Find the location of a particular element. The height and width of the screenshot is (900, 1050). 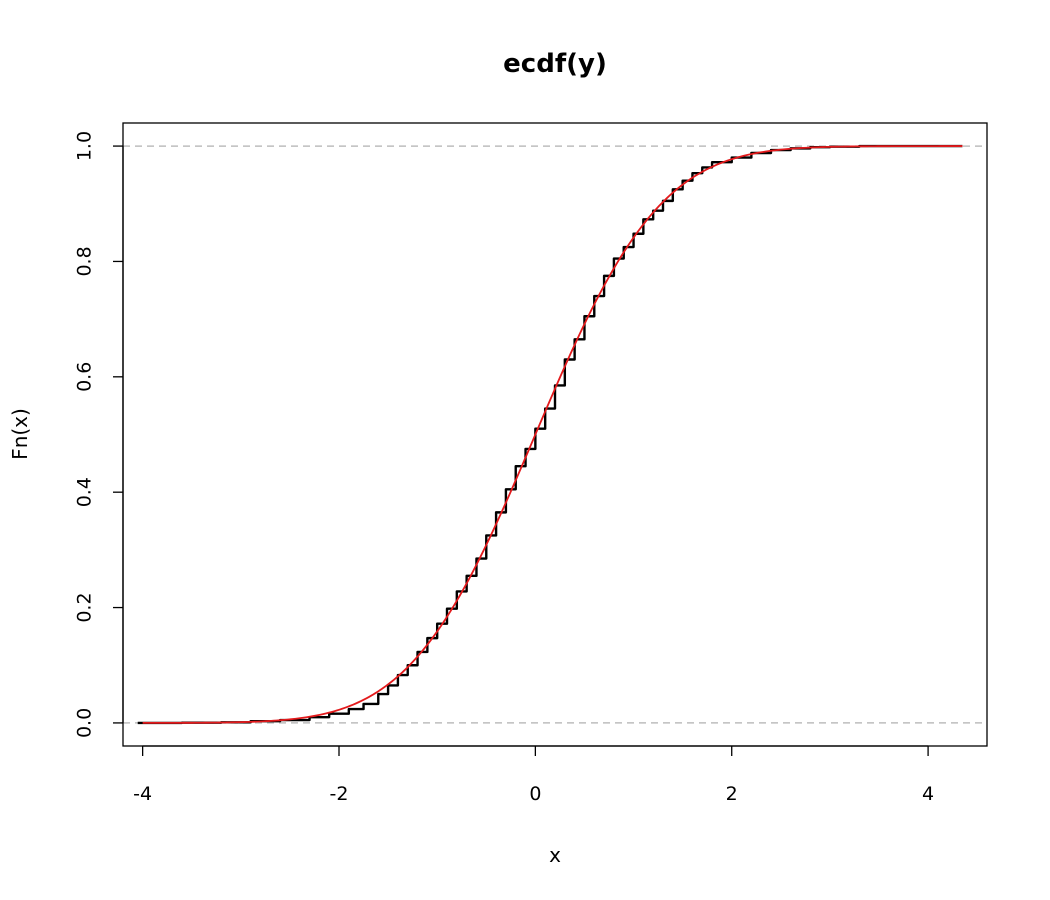

x-tick-label: 0 is located at coordinates (535, 794).